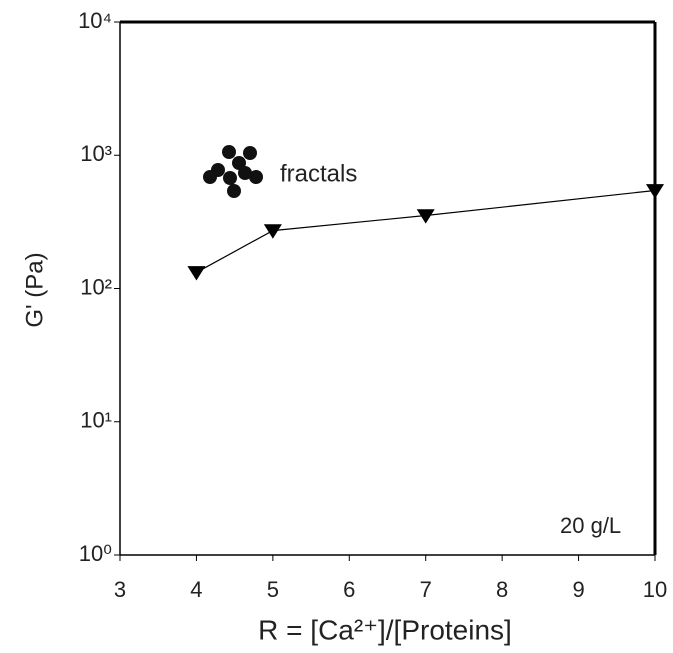  What do you see at coordinates (385, 629) in the screenshot?
I see `x-axis-title: R = [Ca²⁺]/[Proteins]` at bounding box center [385, 629].